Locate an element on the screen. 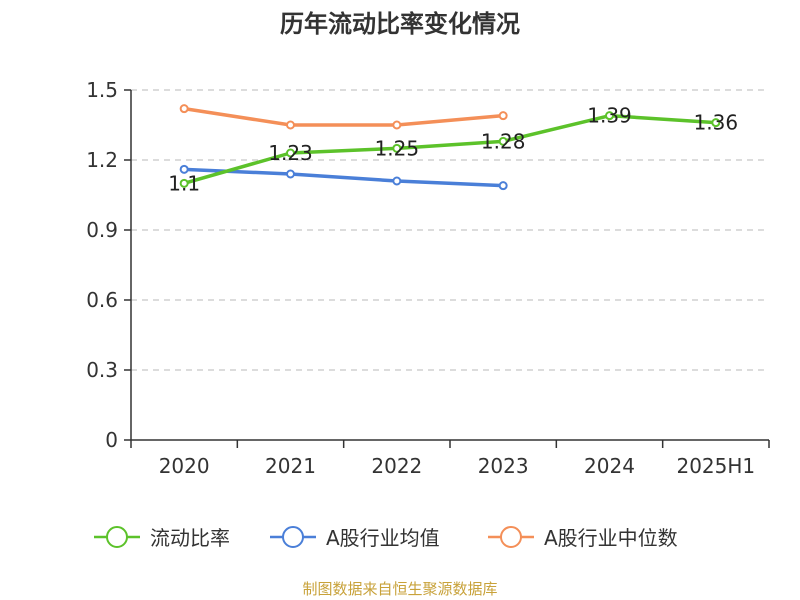  legend-label: A股行业中位数 is located at coordinates (611, 538).